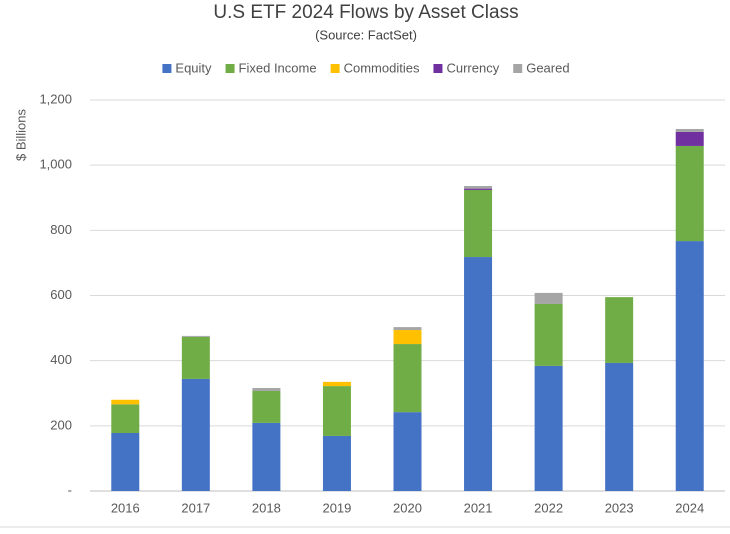  Describe the element at coordinates (266, 507) in the screenshot. I see `x-tick-label: 2018` at that location.